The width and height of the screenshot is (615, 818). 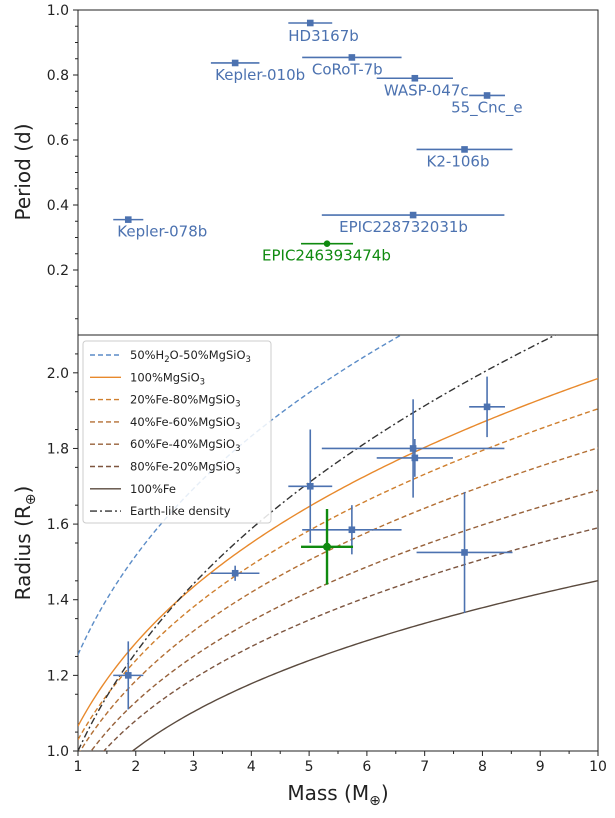 I want to click on legend-label-text: 40%Fe-60%MgSiO, so click(x=182, y=422).